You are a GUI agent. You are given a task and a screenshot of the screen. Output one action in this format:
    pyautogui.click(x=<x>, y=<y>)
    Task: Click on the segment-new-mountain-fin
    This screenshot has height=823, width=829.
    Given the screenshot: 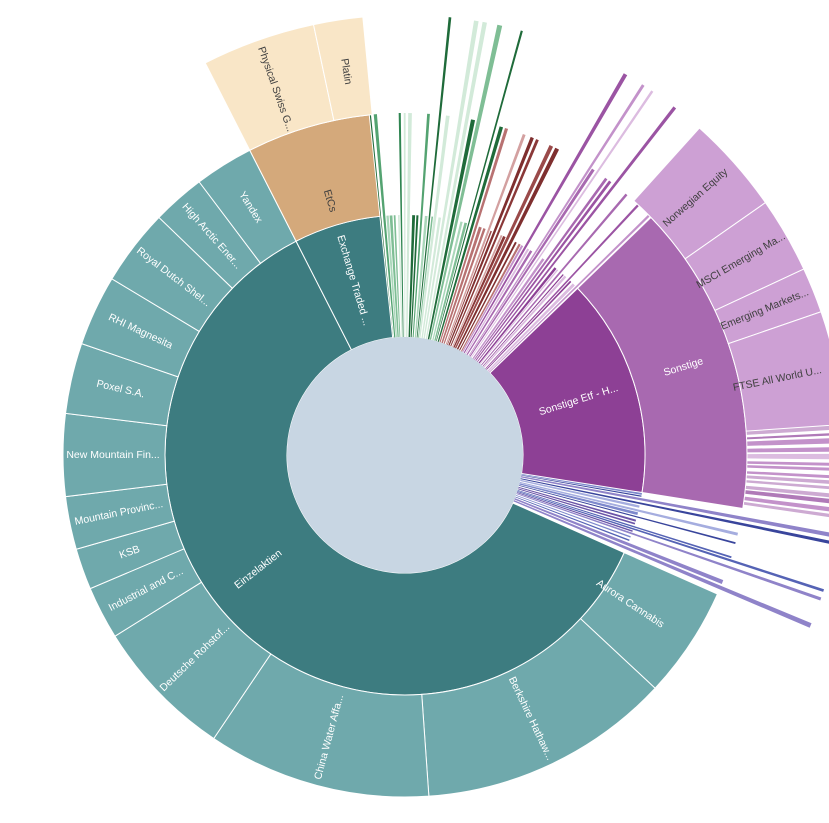 What is the action you would take?
    pyautogui.click(x=115, y=455)
    